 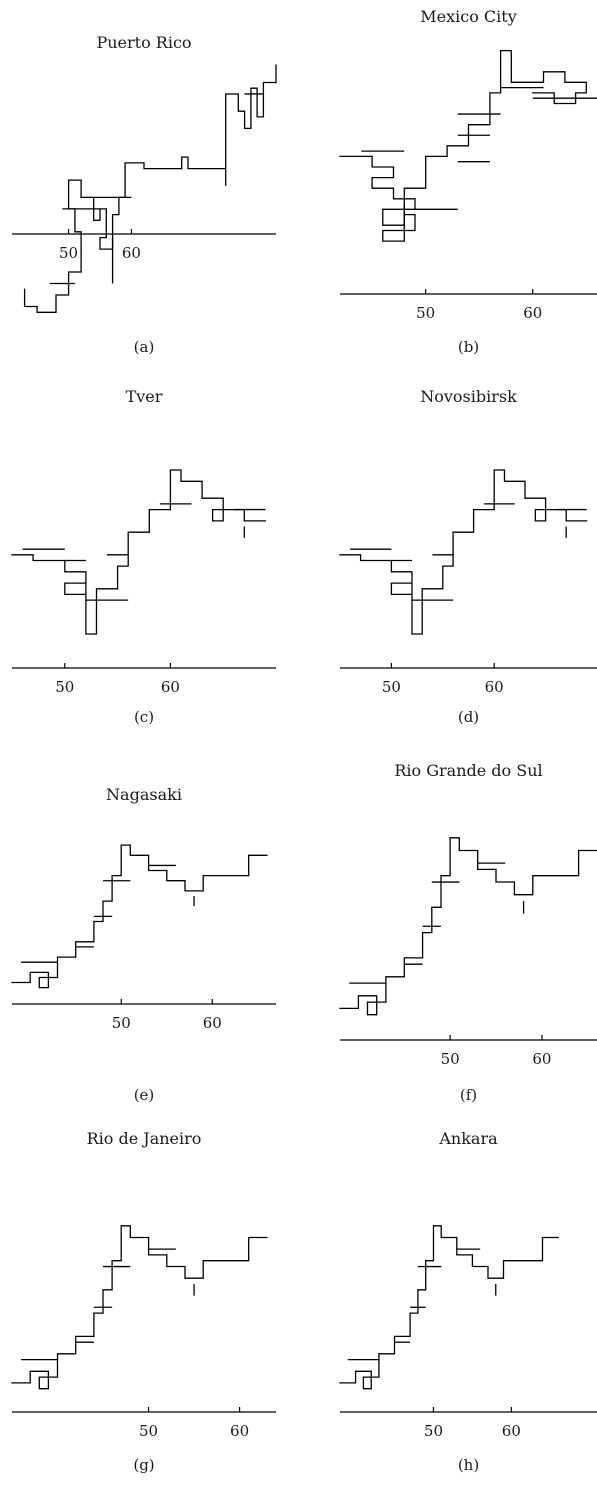 I want to click on panel-a-tick-label: 60, so click(x=131, y=253).